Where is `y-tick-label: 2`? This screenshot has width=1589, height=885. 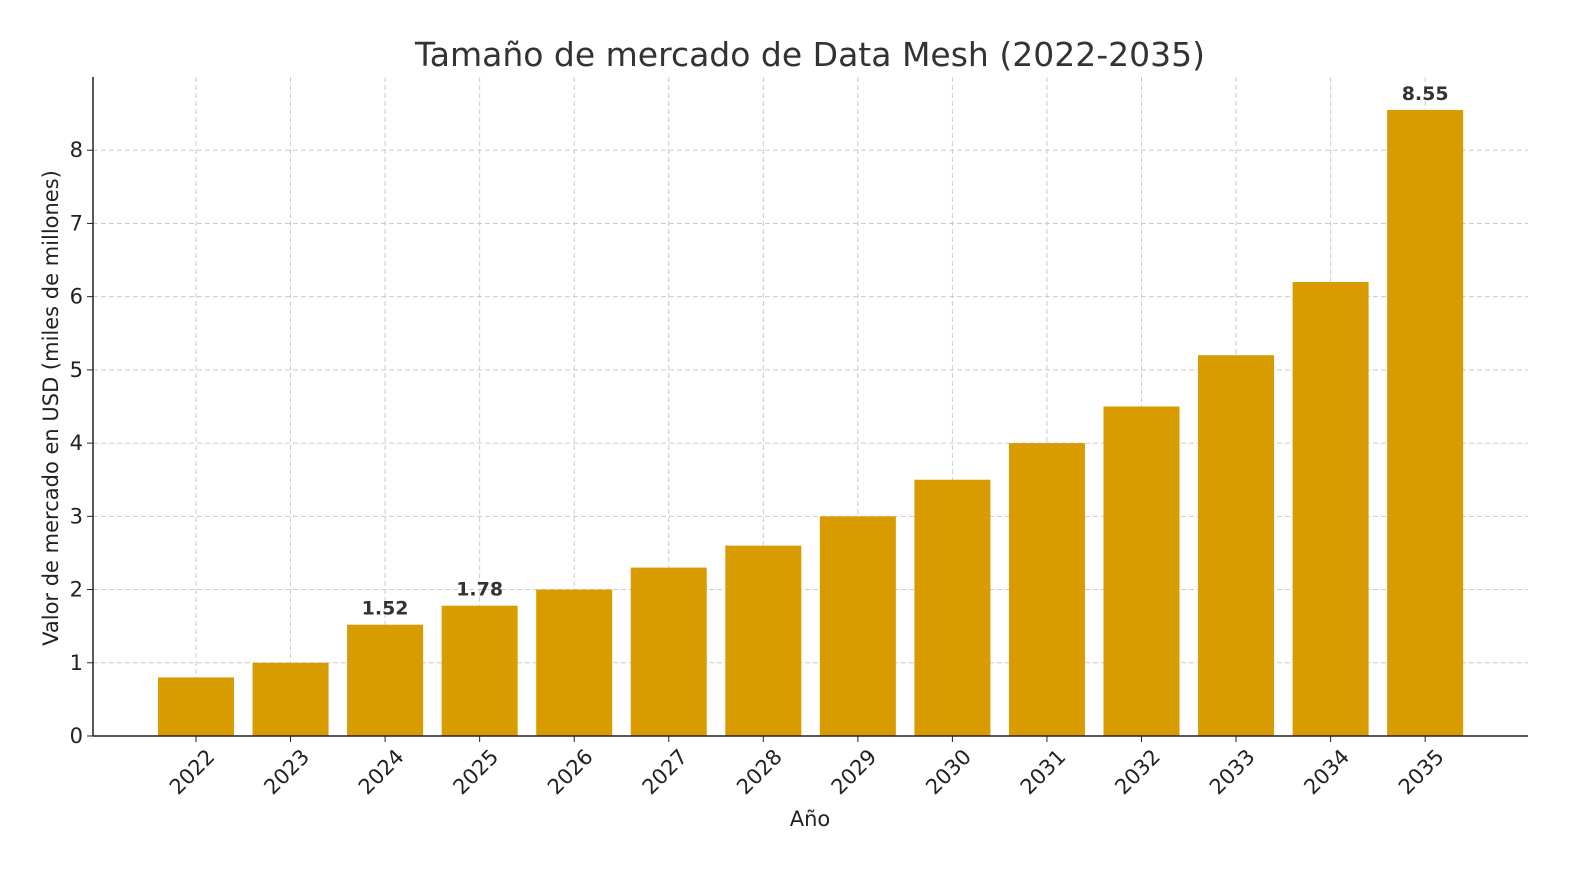 y-tick-label: 2 is located at coordinates (76, 590).